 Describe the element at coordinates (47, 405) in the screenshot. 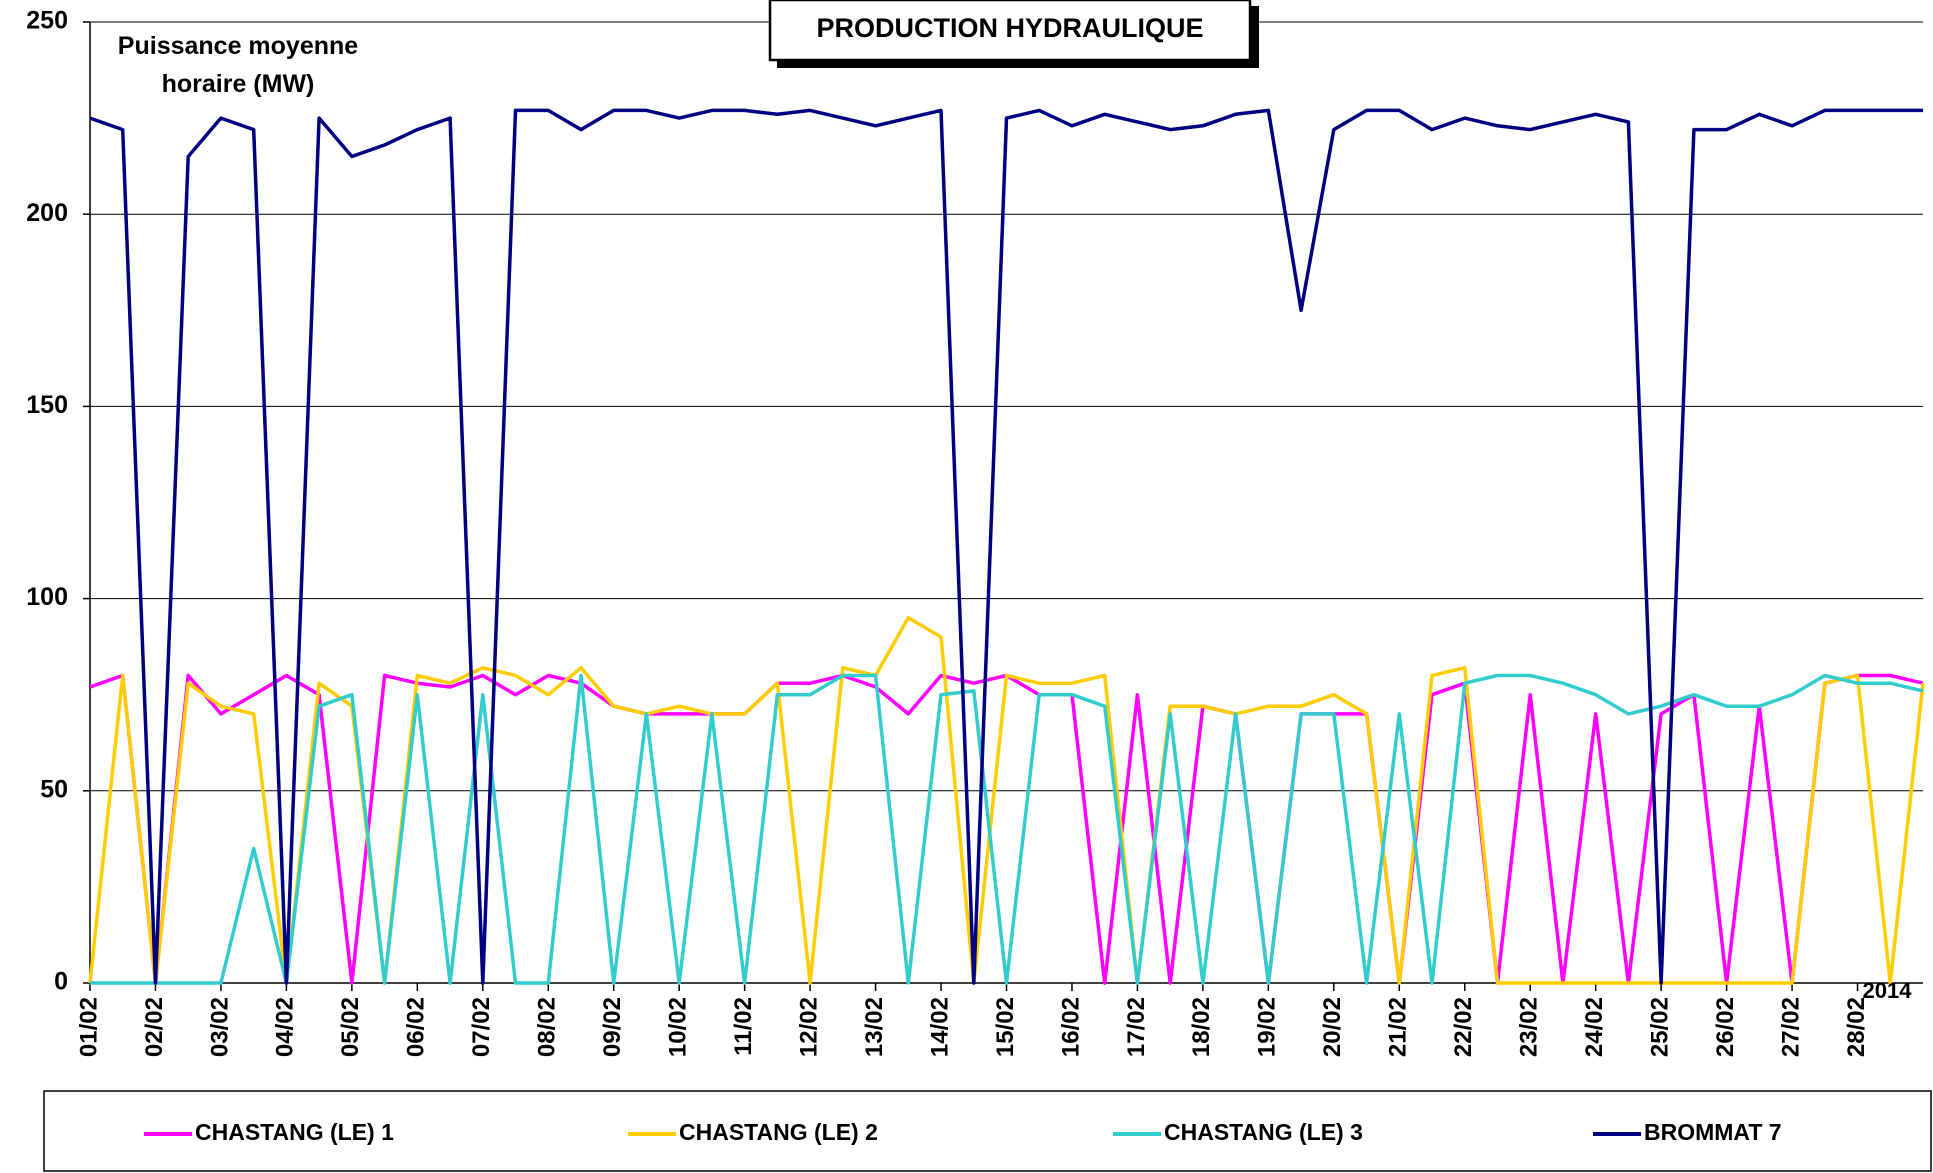

I see `y-tick-label: 150` at that location.